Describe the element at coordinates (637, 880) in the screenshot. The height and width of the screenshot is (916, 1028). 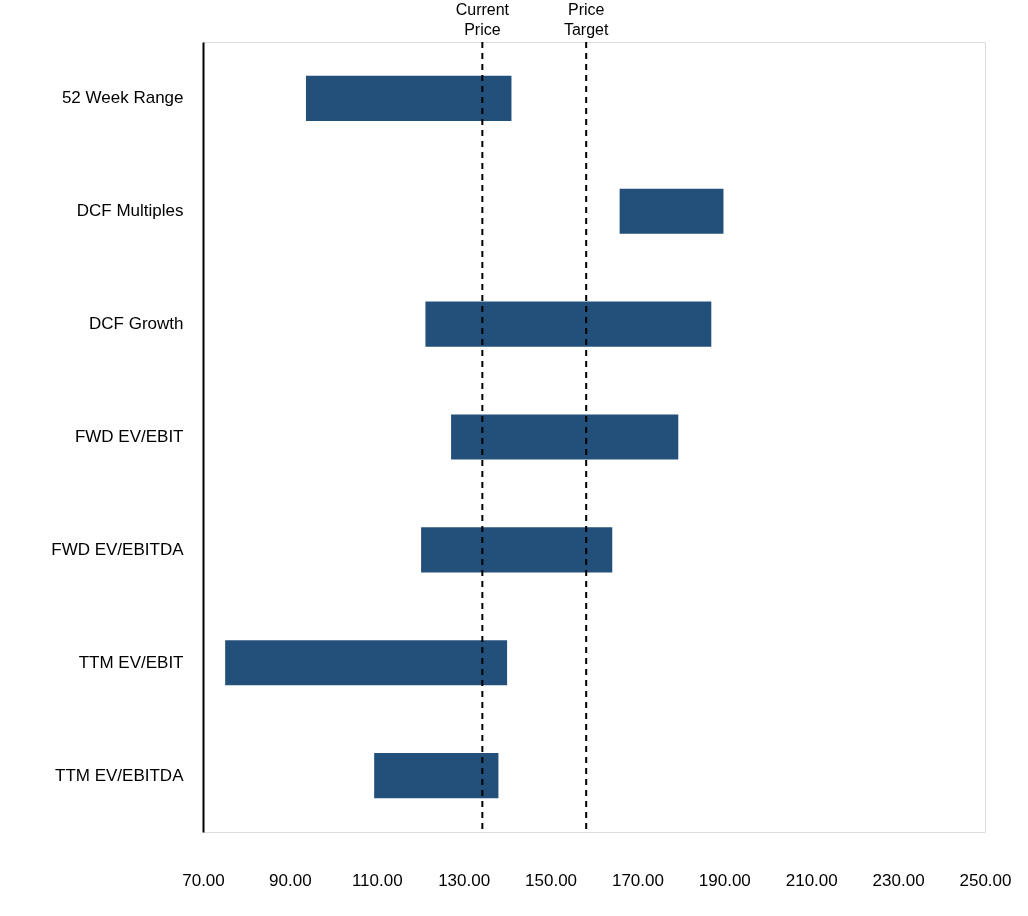
I see `x-tick-label: 170.00` at that location.